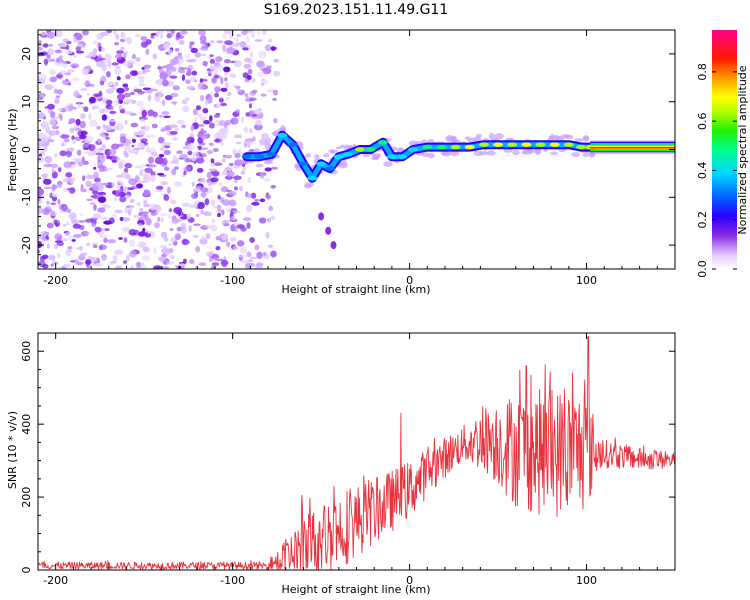  I want to click on colorbar-gradient, so click(724, 149).